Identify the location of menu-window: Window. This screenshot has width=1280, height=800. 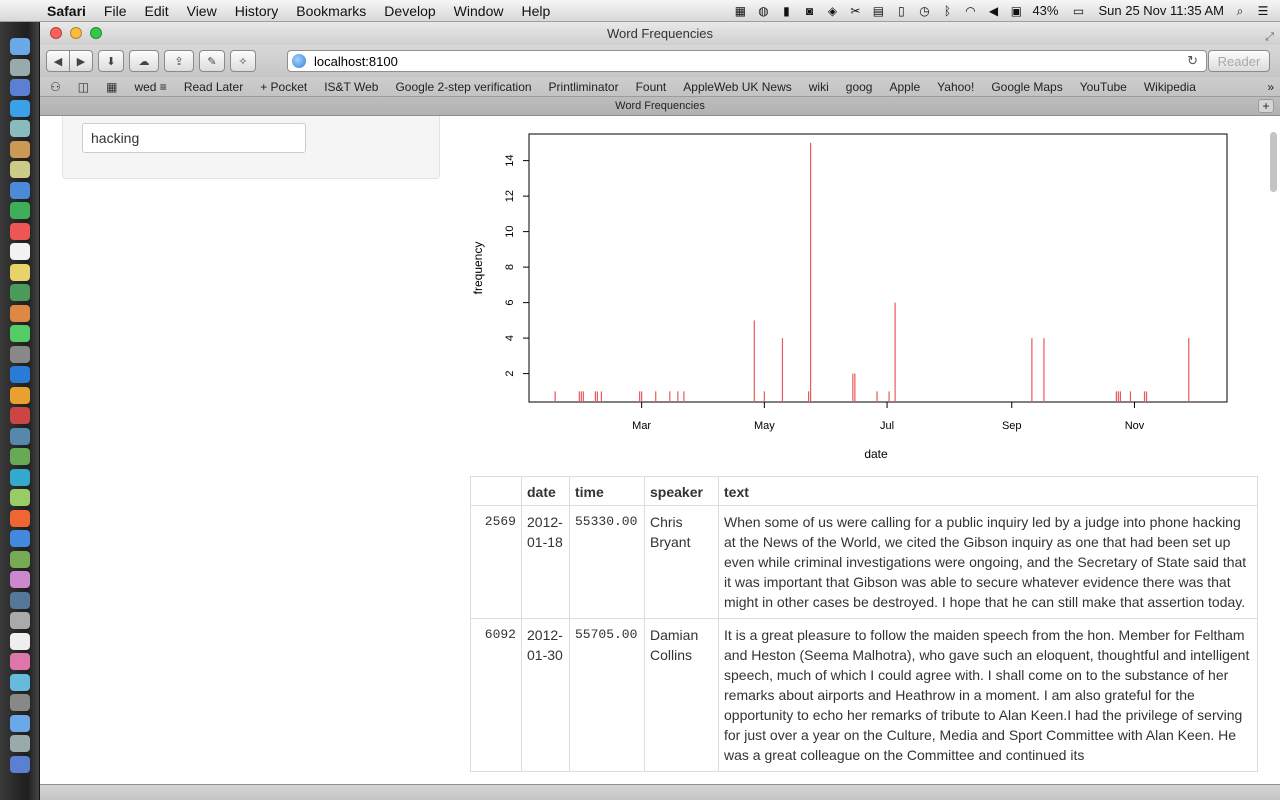
(478, 10).